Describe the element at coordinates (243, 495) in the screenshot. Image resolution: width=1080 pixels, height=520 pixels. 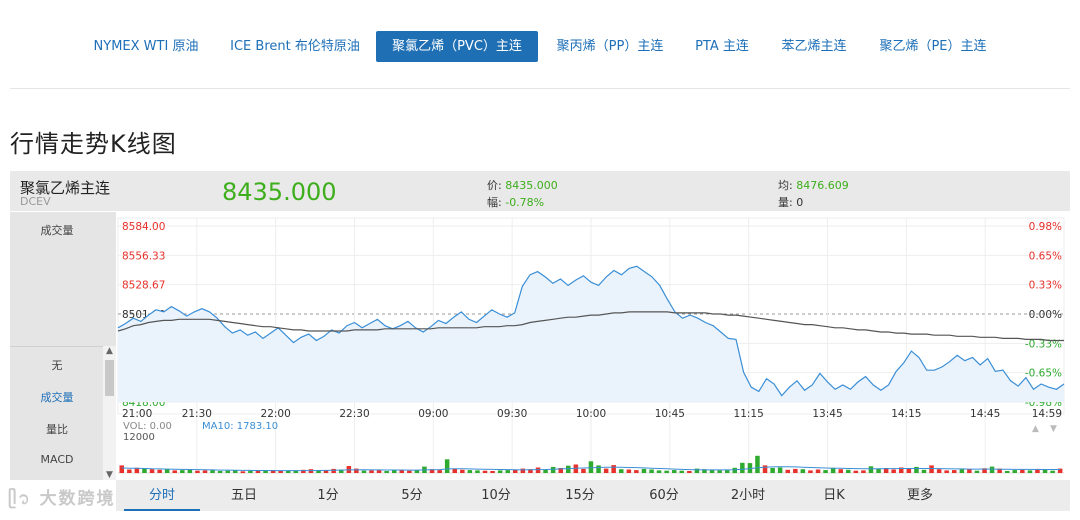
I see `period-tab-five-day: 五日` at that location.